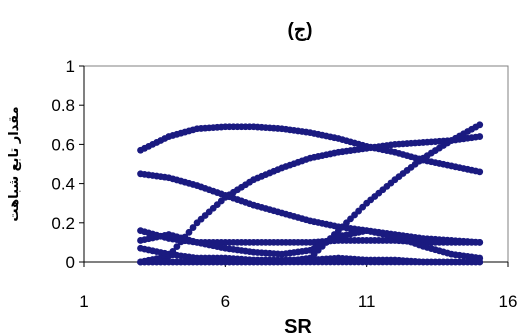  I want to click on y-tick-label: 0.2, so click(63, 223).